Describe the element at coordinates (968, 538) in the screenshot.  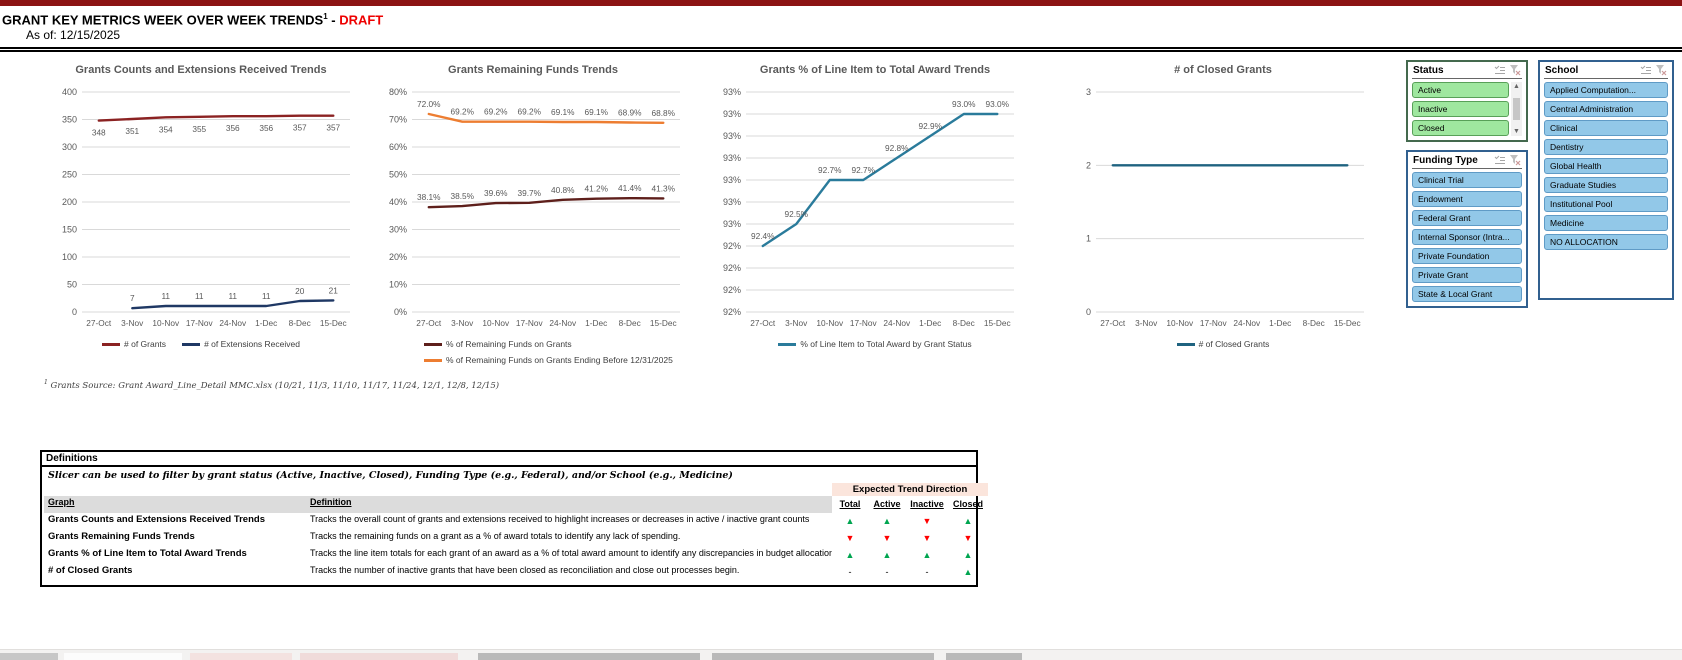
I see `trend-indicator-down: ▼` at that location.